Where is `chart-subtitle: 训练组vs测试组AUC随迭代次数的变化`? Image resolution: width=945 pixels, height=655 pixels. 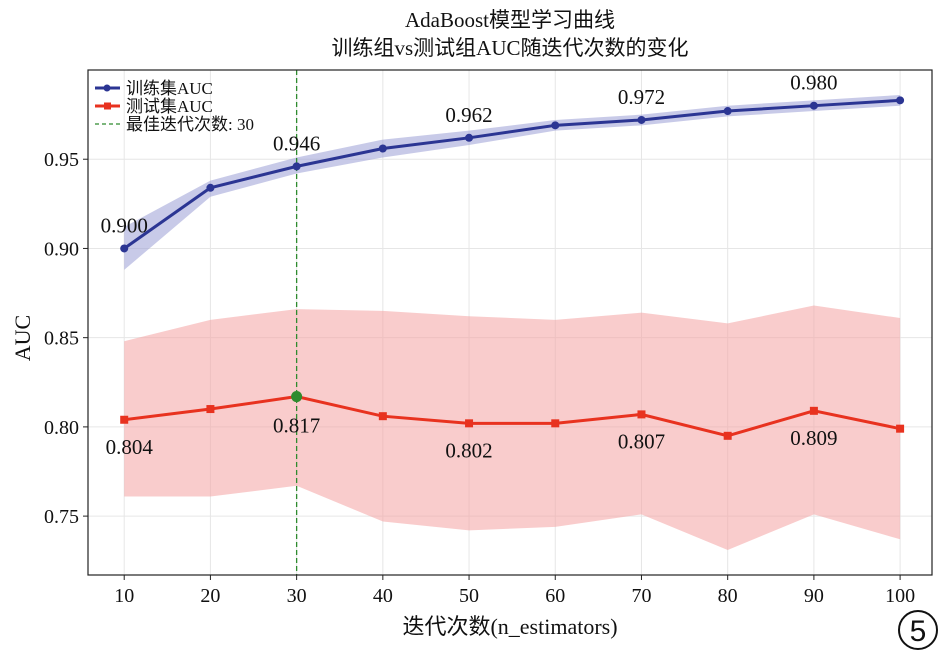 chart-subtitle: 训练组vs测试组AUC随迭代次数的变化 is located at coordinates (509, 48).